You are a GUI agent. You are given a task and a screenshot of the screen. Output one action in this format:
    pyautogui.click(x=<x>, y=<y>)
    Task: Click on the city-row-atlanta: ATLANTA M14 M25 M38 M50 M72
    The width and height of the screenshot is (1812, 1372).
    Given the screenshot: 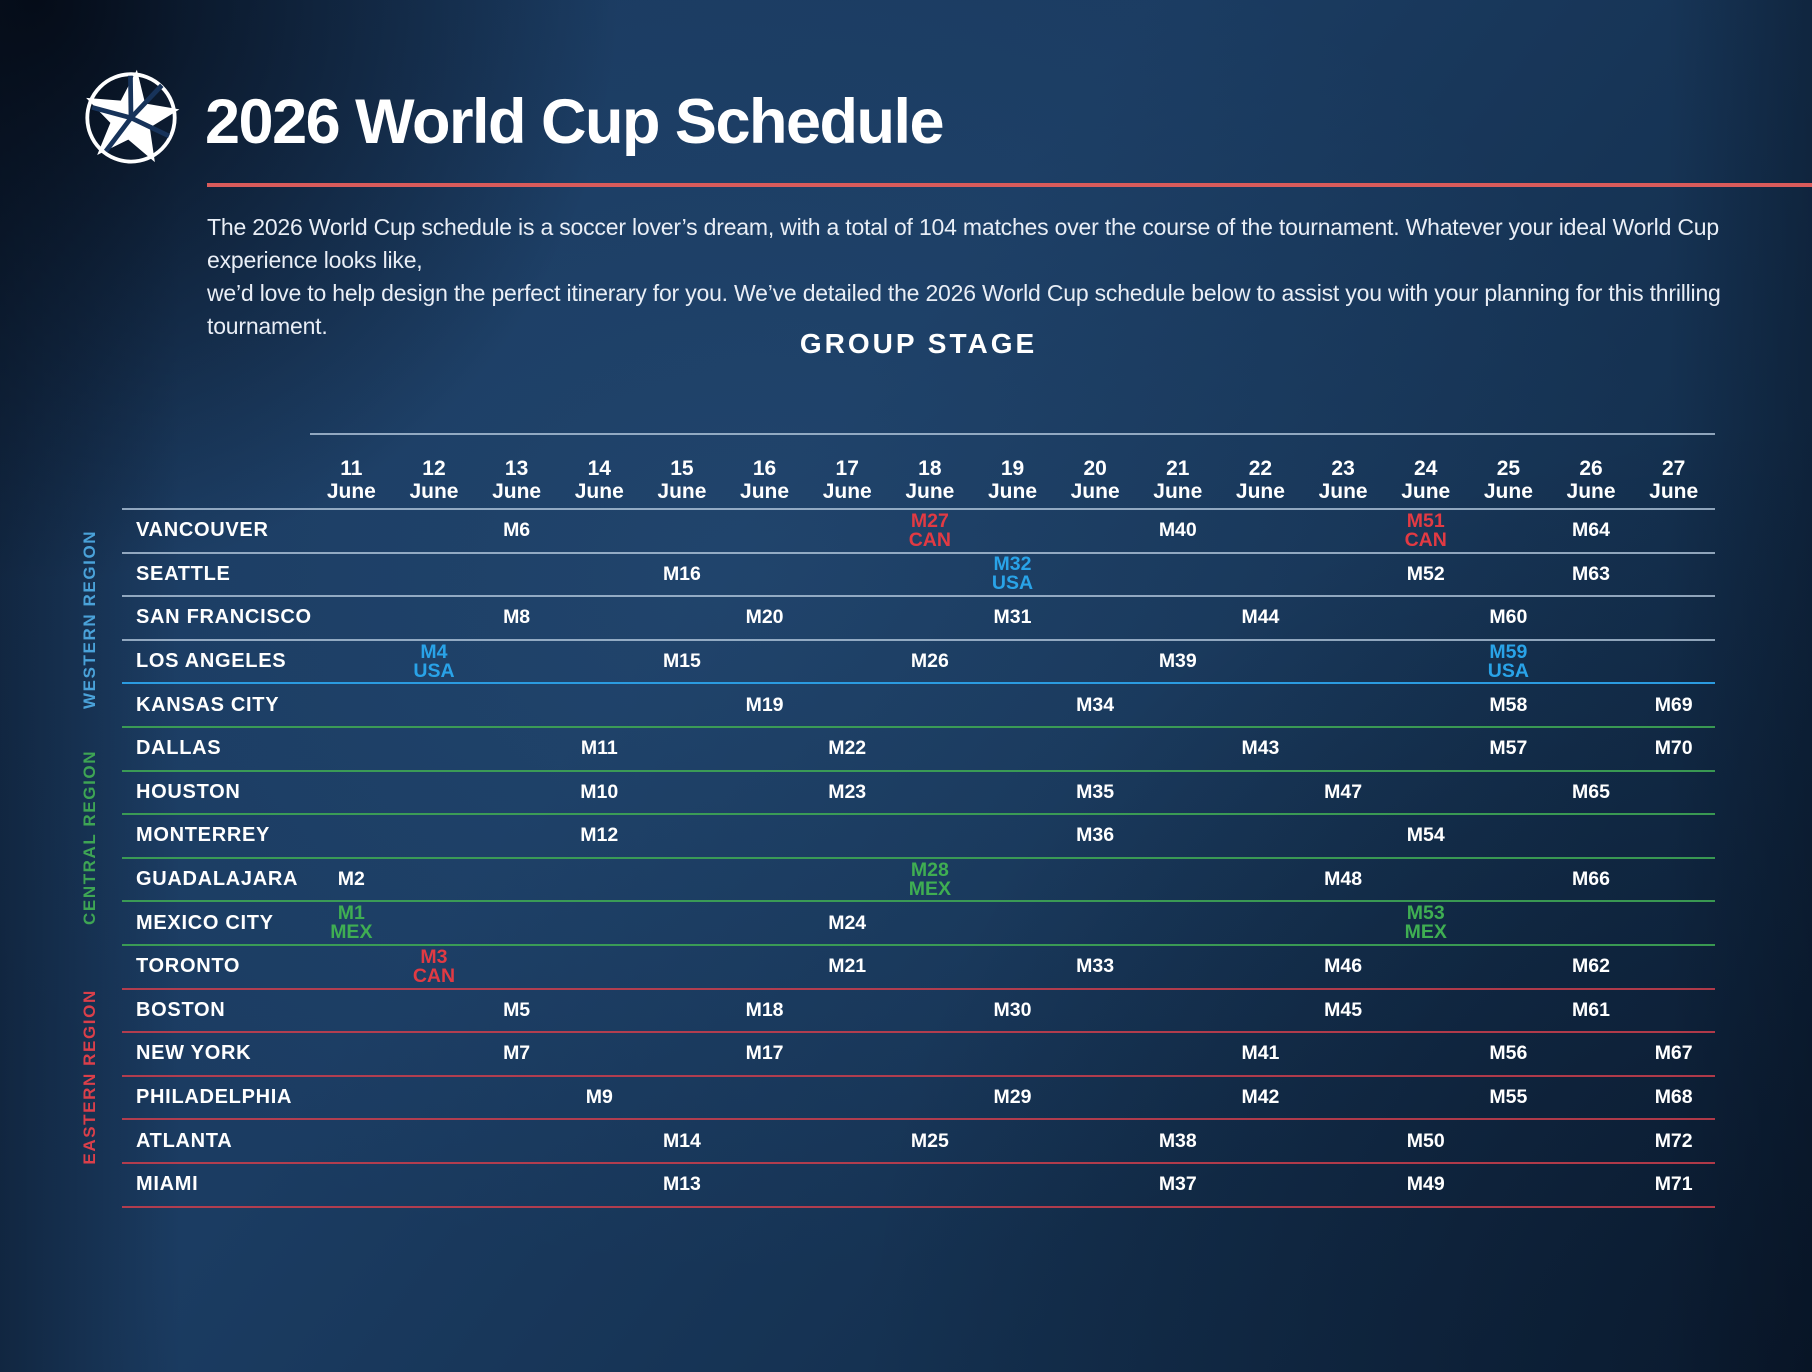 What is the action you would take?
    pyautogui.click(x=918, y=1142)
    